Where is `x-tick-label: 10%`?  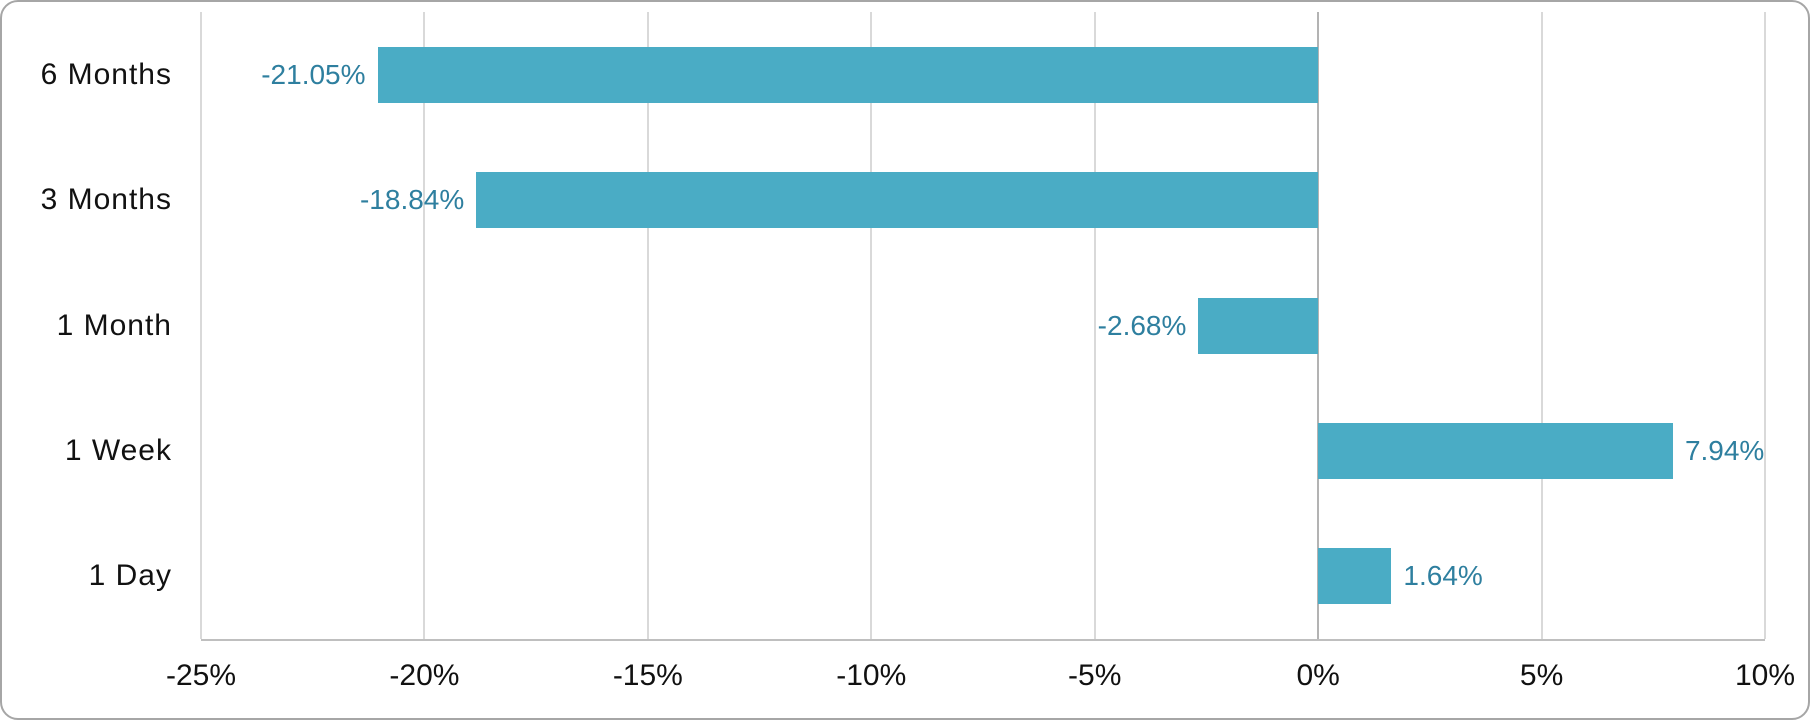 x-tick-label: 10% is located at coordinates (1765, 675).